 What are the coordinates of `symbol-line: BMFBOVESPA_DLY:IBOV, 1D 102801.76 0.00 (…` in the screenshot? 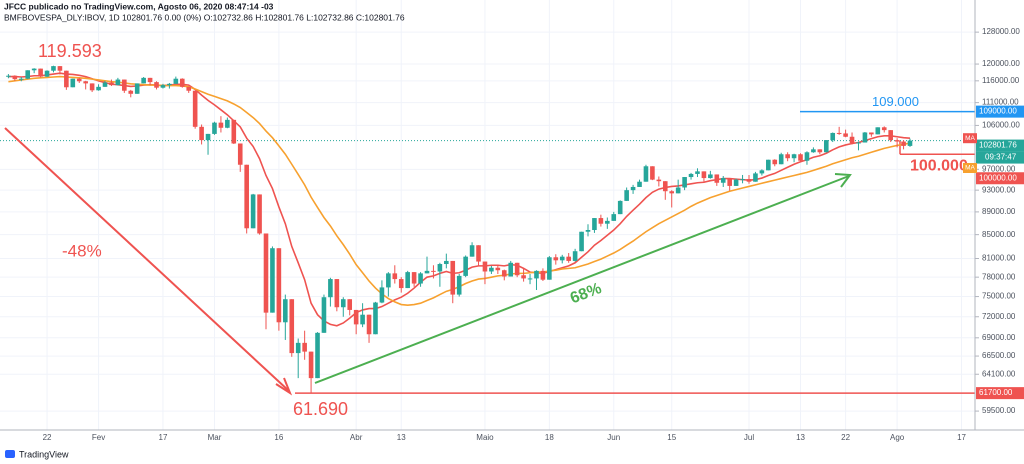 It's located at (204, 17).